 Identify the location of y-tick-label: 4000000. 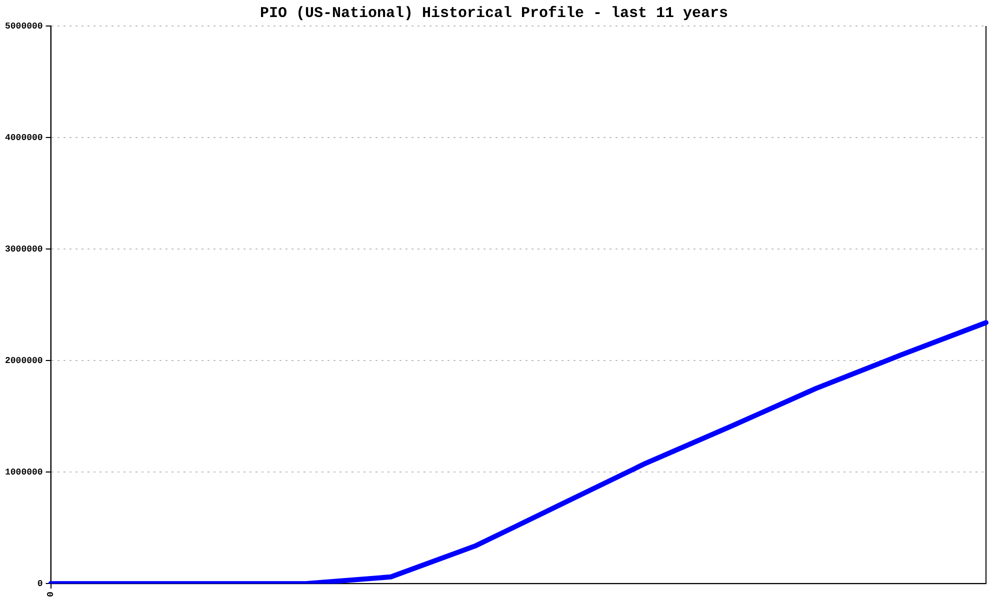
(23, 137).